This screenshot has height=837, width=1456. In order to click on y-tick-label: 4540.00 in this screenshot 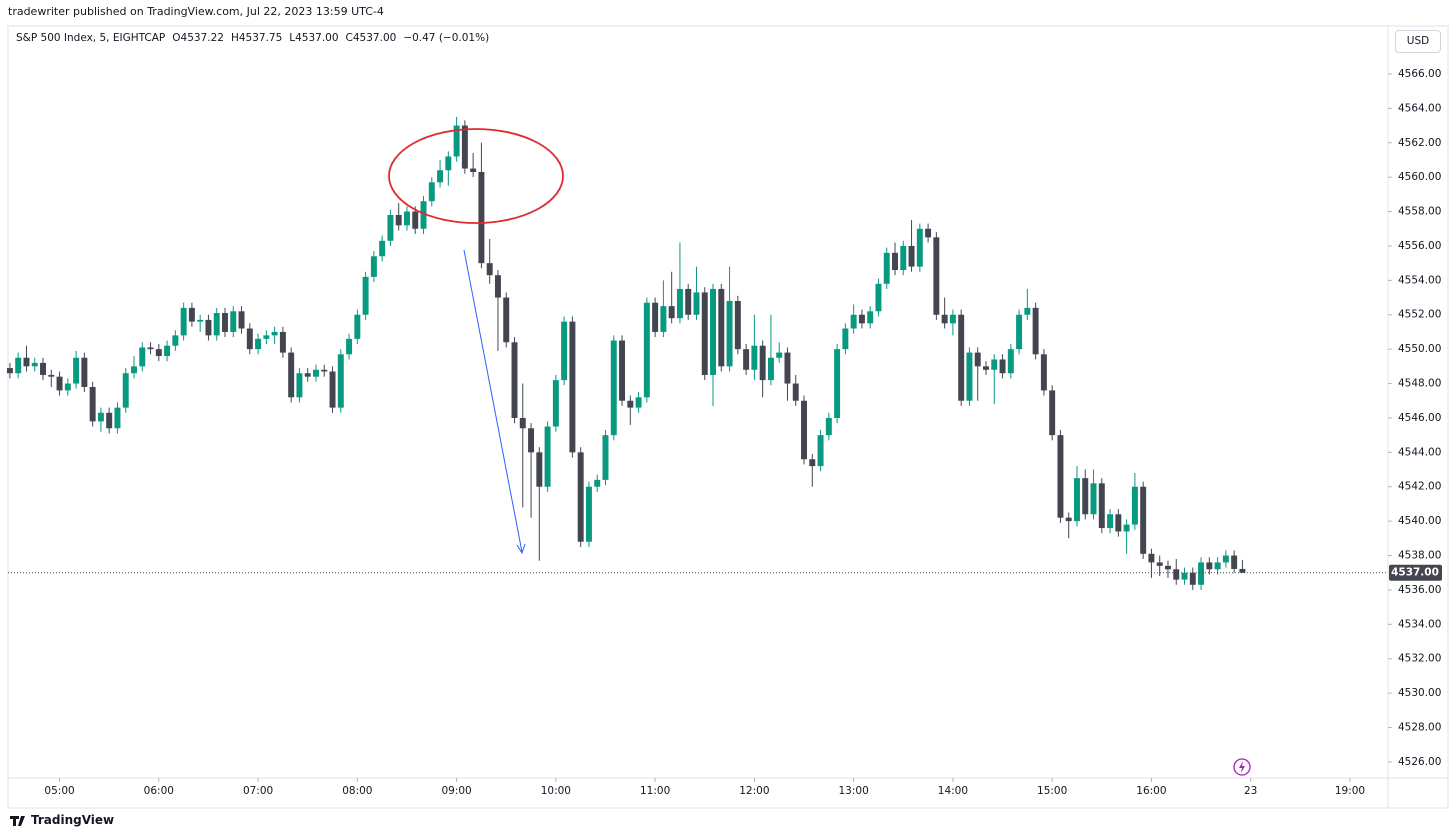, I will do `click(1419, 521)`.